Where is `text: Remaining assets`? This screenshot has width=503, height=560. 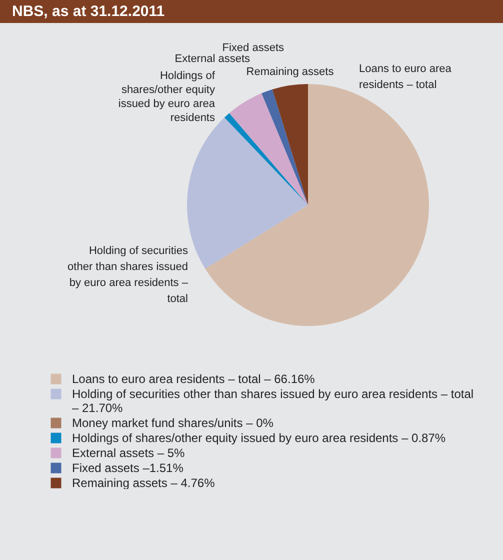
text: Remaining assets is located at coordinates (290, 72).